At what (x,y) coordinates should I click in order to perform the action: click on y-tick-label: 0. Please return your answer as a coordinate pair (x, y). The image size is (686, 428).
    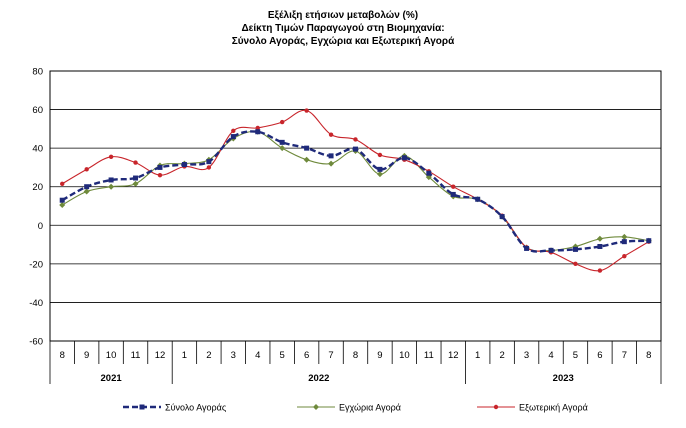
    Looking at the image, I should click on (40, 226).